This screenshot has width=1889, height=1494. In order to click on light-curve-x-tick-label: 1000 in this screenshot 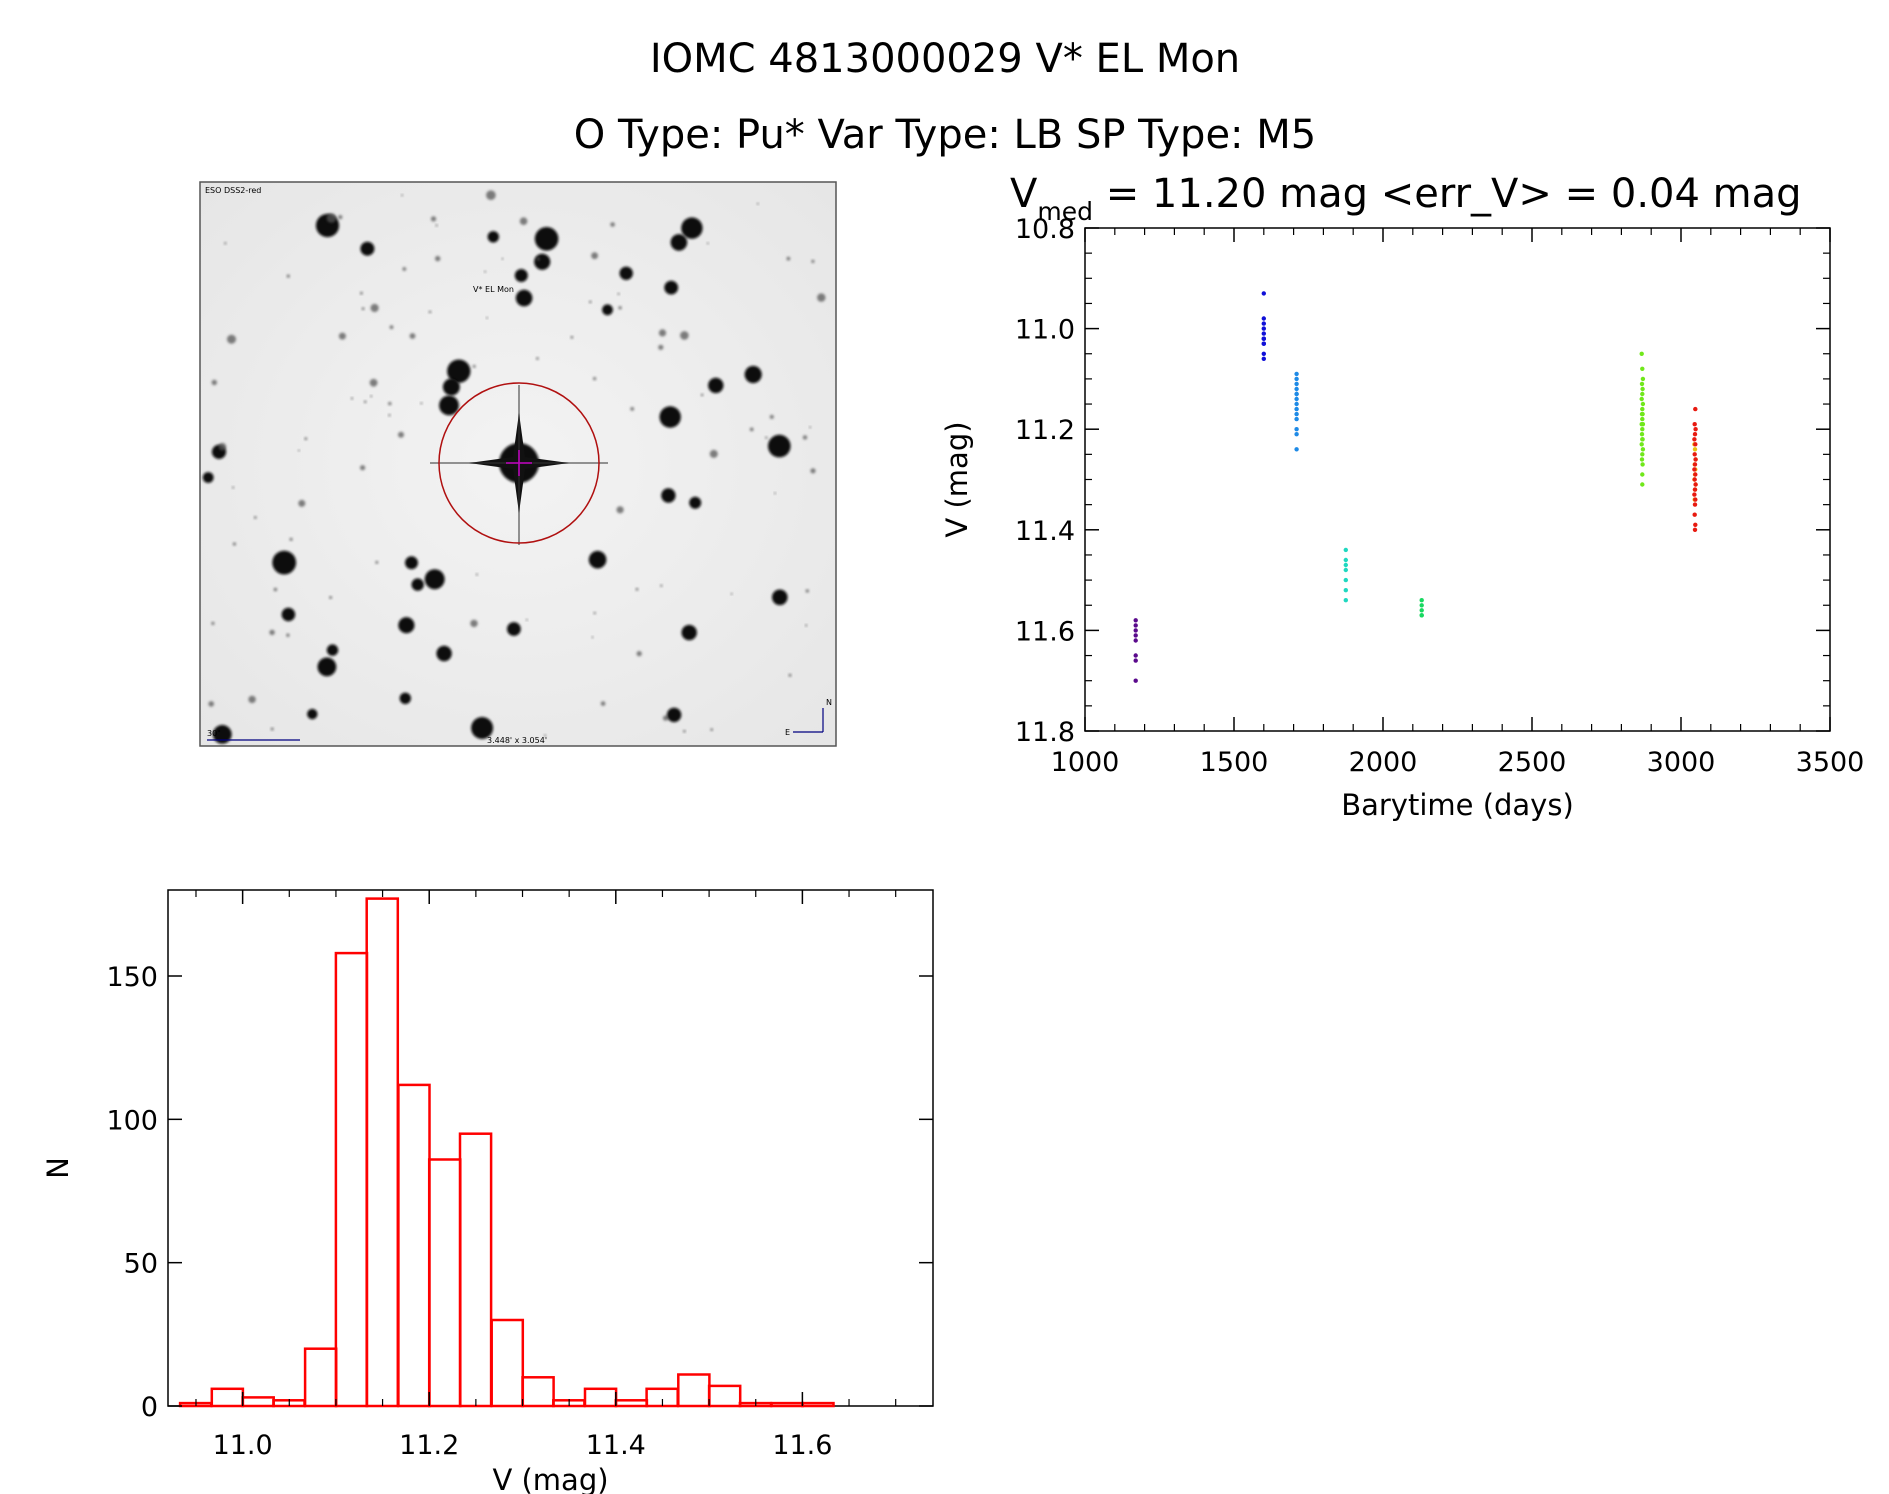, I will do `click(1085, 762)`.